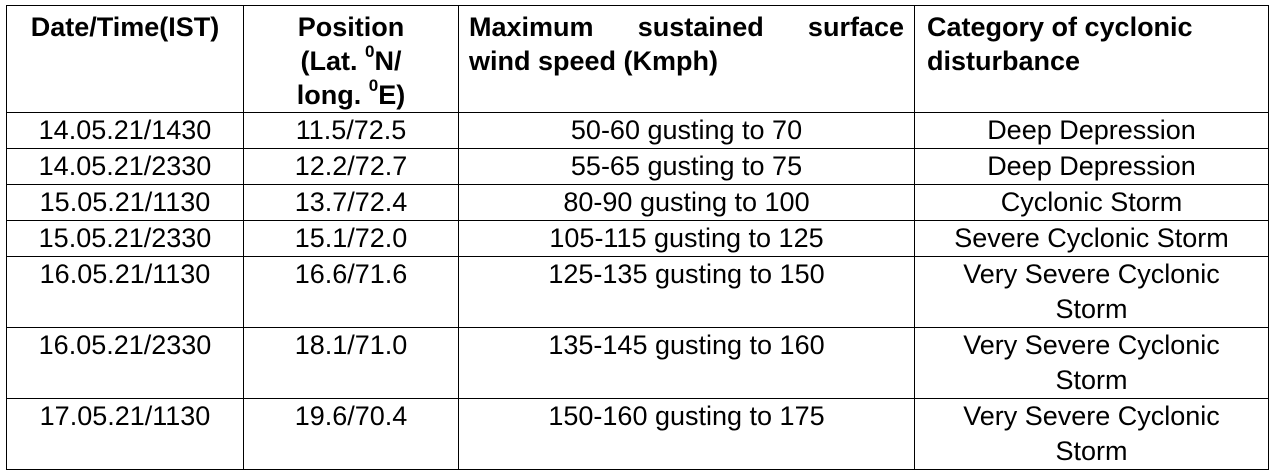  I want to click on cell-datetime: 16.05.21/1130, so click(125, 292).